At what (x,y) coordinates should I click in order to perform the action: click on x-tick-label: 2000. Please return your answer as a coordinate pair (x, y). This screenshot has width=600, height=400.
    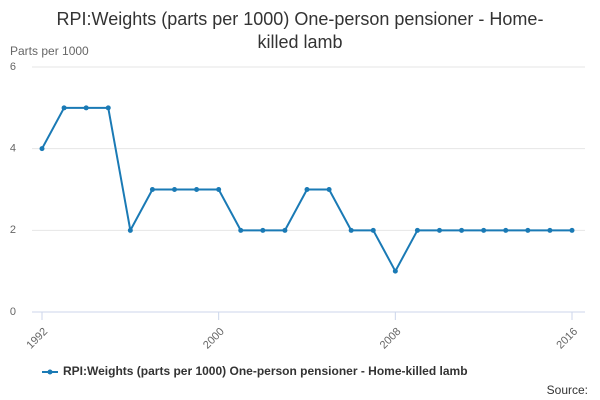
    Looking at the image, I should click on (214, 339).